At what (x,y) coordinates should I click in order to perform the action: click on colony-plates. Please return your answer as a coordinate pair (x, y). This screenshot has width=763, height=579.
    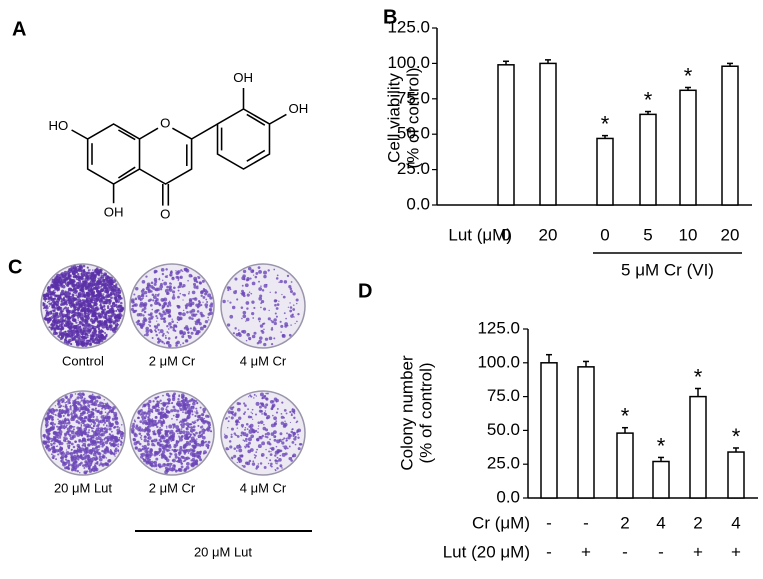
    Looking at the image, I should click on (173, 369).